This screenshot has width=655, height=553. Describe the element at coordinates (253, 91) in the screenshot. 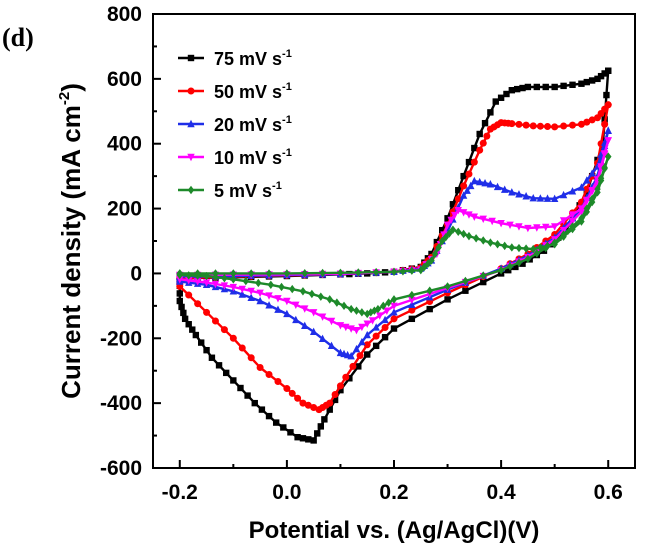

I see `legend-label: 50 mV s-1` at that location.